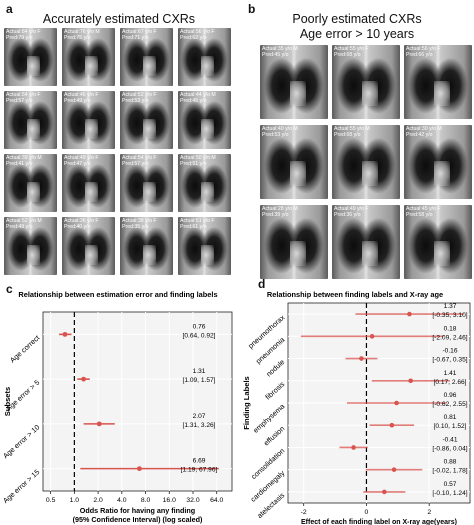  I want to click on cxr-pred-age: Pred:42 y/o, so click(419, 135).